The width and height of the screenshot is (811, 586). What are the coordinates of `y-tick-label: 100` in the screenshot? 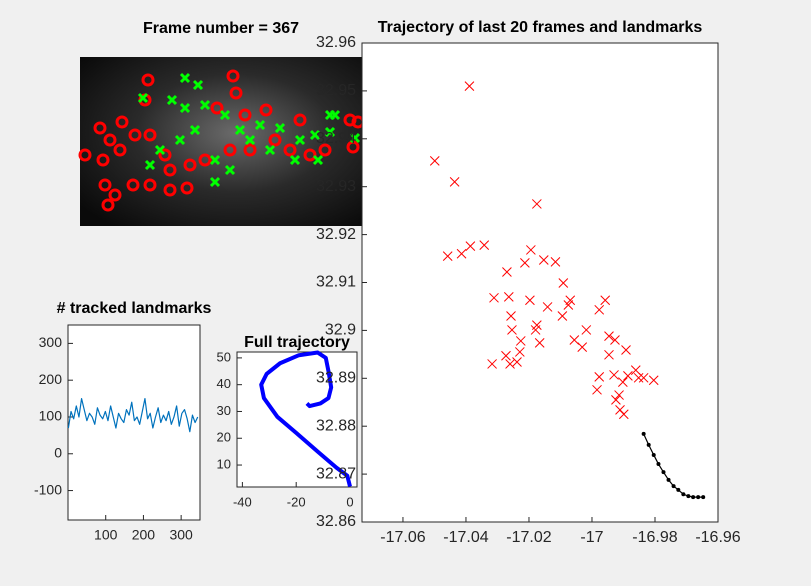 It's located at (51, 416).